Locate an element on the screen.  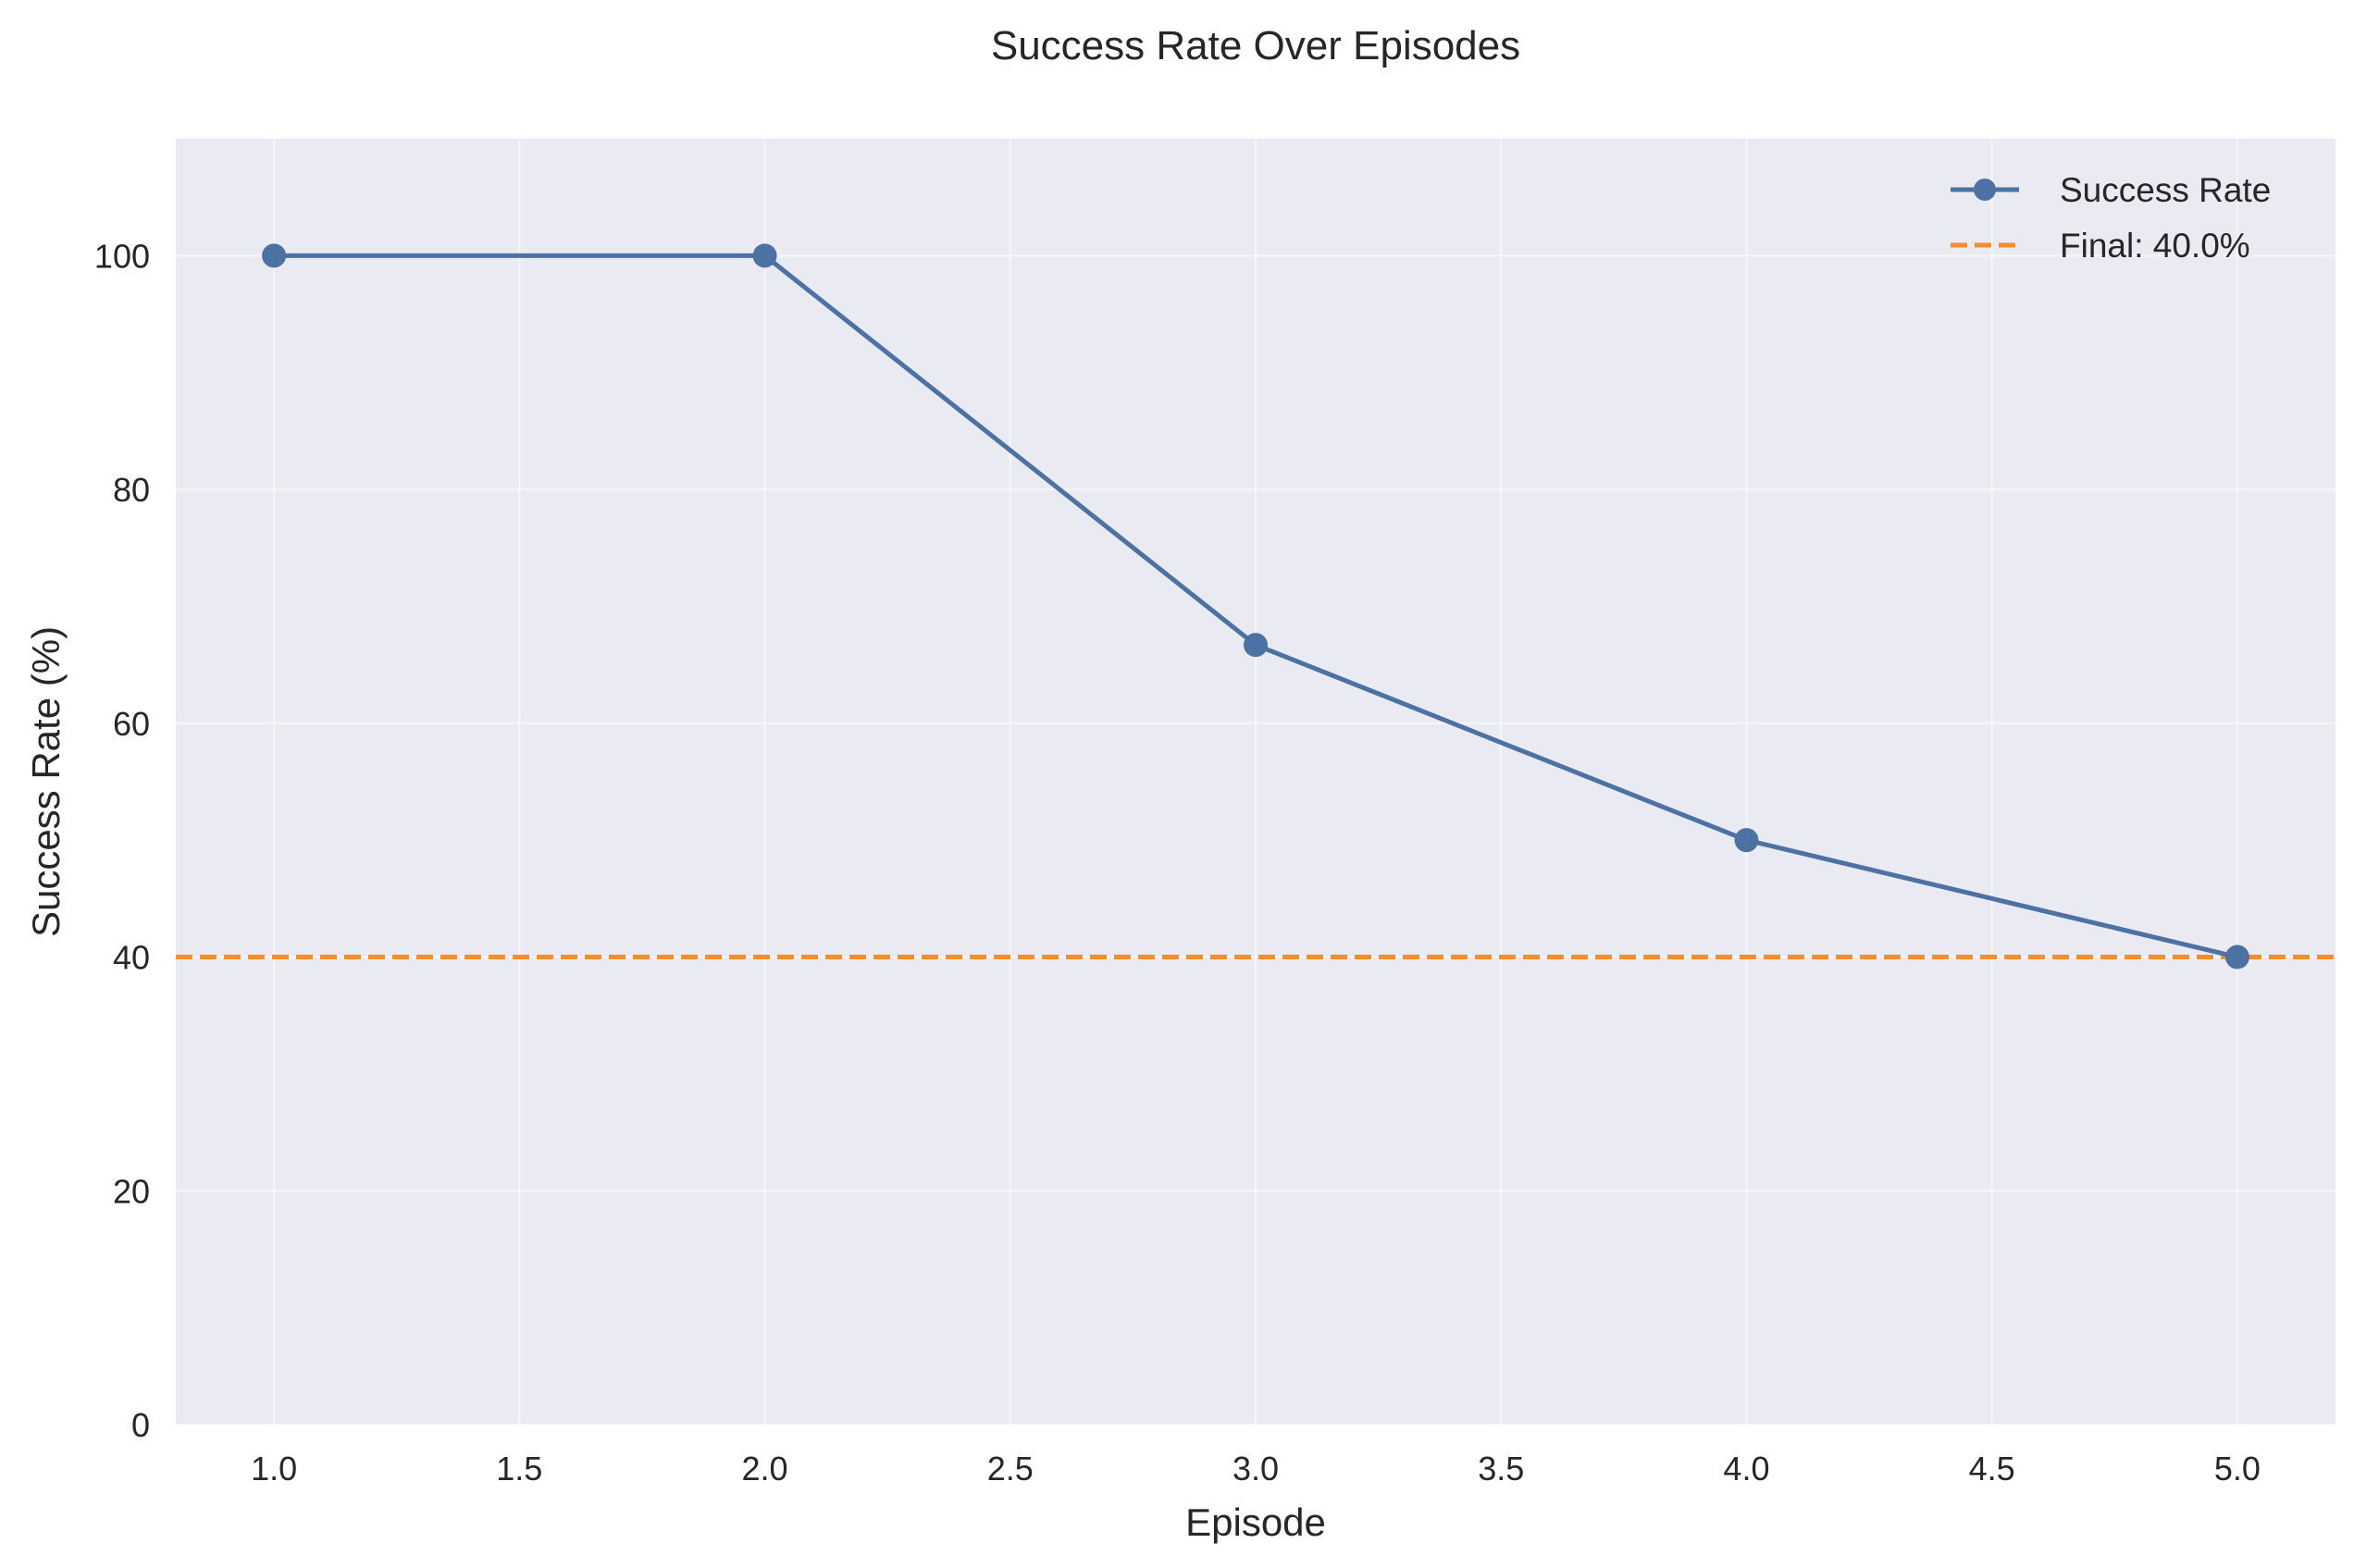
chart-title: Success Rate Over Episodes is located at coordinates (1255, 45).